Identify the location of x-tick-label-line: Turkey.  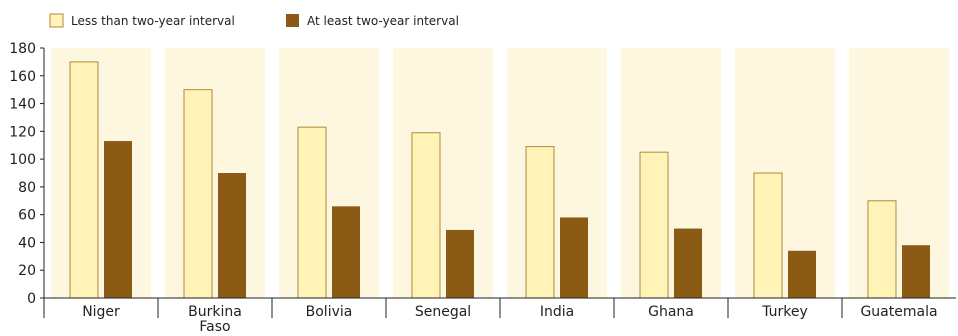
(784, 312).